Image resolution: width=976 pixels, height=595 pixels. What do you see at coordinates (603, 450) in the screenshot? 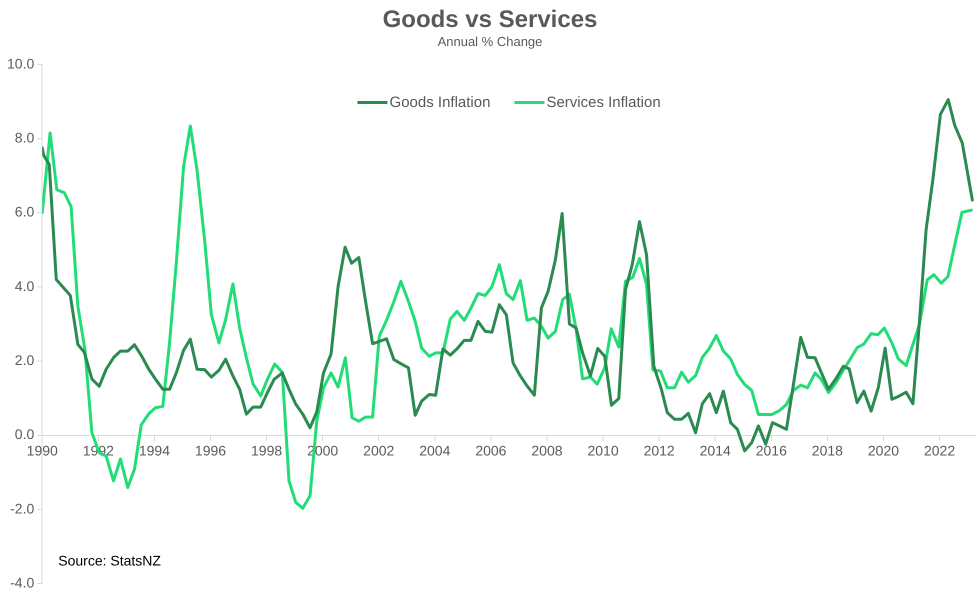
I see `x-tick-label: 2010` at bounding box center [603, 450].